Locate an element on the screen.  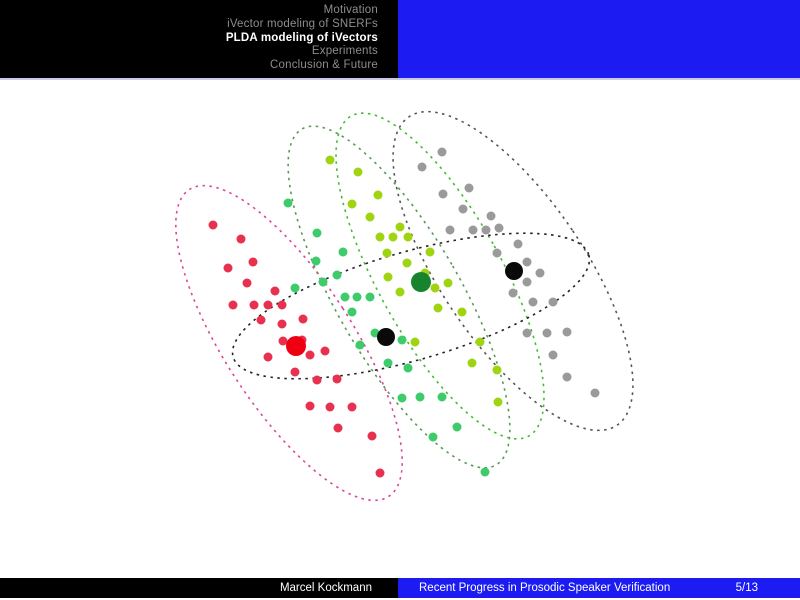
nav-item-experiments: Experiments is located at coordinates (344, 51).